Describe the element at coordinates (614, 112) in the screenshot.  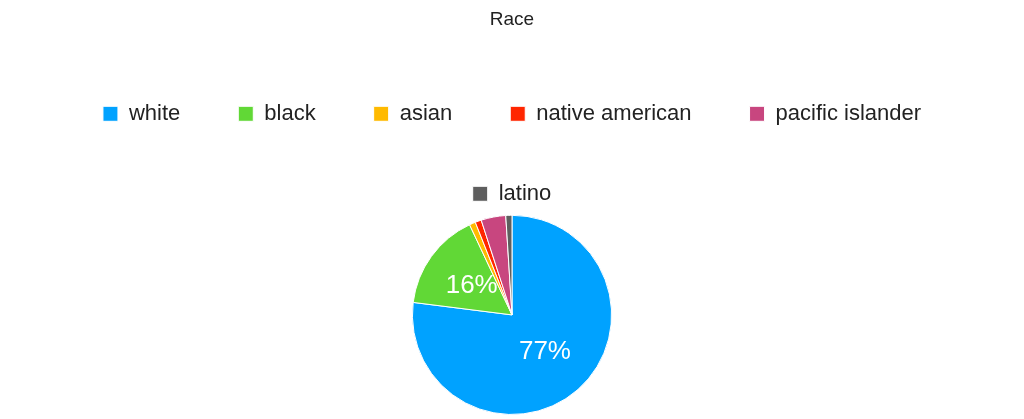
I see `legend-label: native american` at that location.